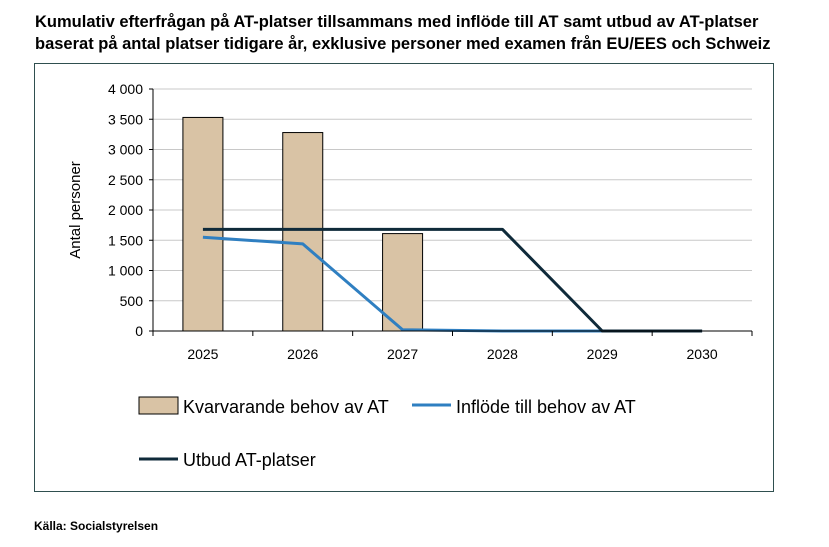  I want to click on y-tick-label: 1 000, so click(125, 271).